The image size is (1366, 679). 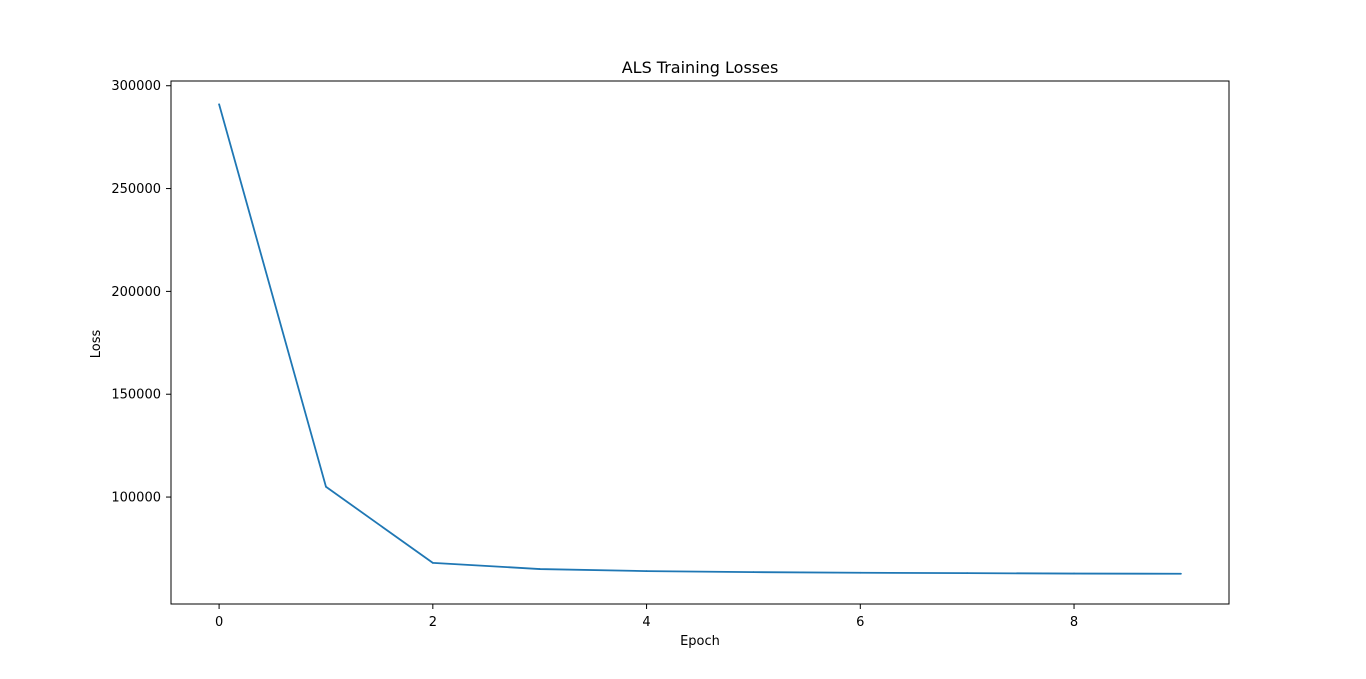 What do you see at coordinates (219, 622) in the screenshot?
I see `x-tick-label: 0` at bounding box center [219, 622].